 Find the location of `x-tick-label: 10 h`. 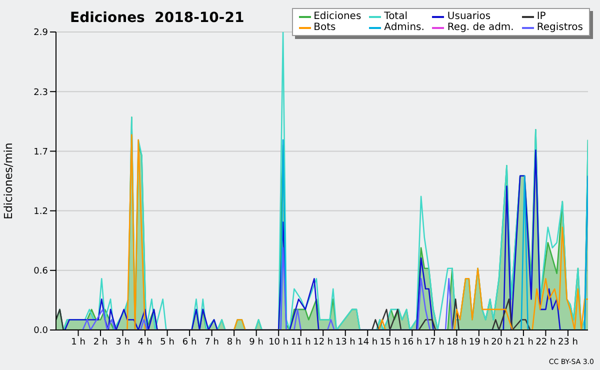

x-tick-label: 10 h is located at coordinates (278, 342).